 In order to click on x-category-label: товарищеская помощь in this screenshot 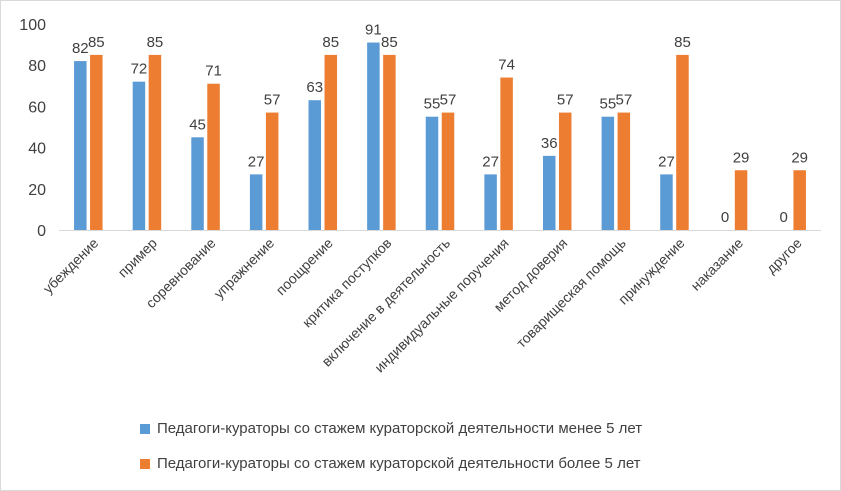, I will do `click(571, 293)`.